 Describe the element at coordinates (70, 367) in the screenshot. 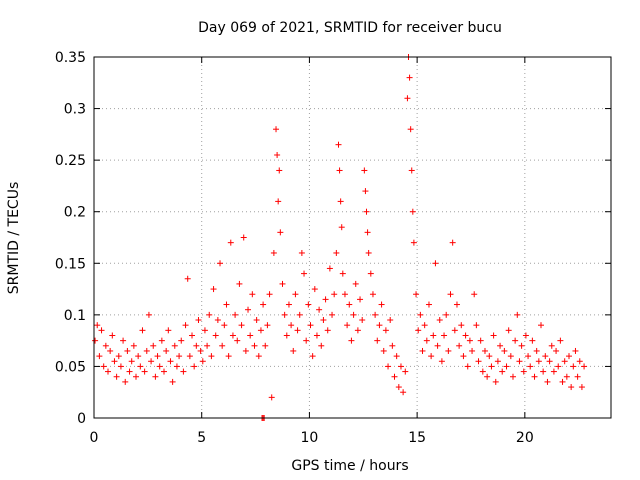

I see `y-tick-label: 0.05` at that location.